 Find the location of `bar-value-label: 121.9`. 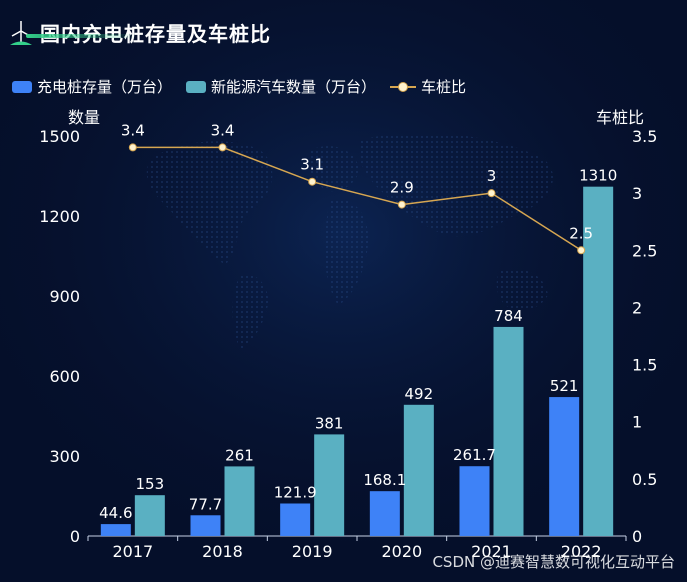

bar-value-label: 121.9 is located at coordinates (295, 492).